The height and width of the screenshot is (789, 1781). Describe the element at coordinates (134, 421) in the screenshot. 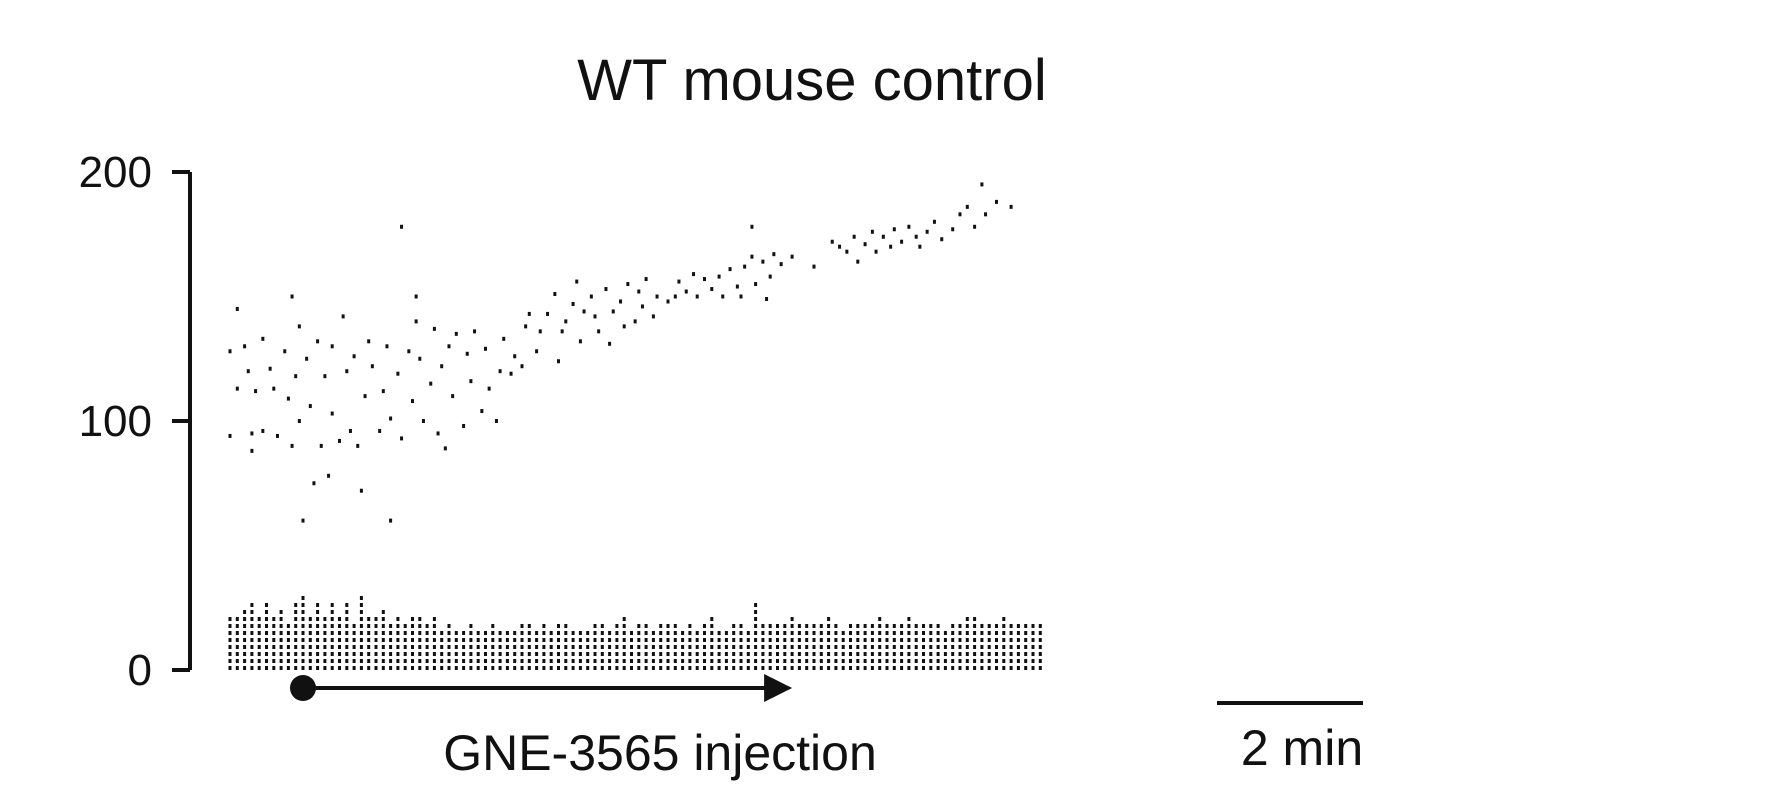

I see `y-ticks: 0 100 200` at that location.